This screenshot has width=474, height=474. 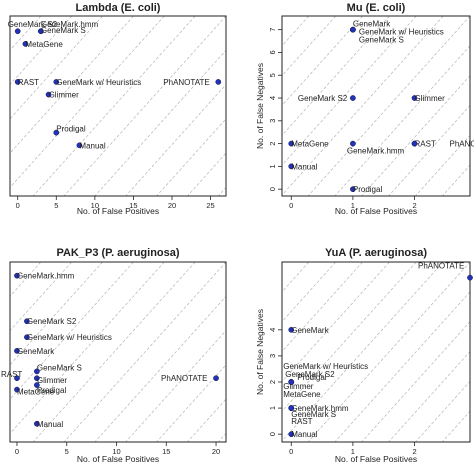 What do you see at coordinates (272, 98) in the screenshot?
I see `y-tick-label: 4` at bounding box center [272, 98].